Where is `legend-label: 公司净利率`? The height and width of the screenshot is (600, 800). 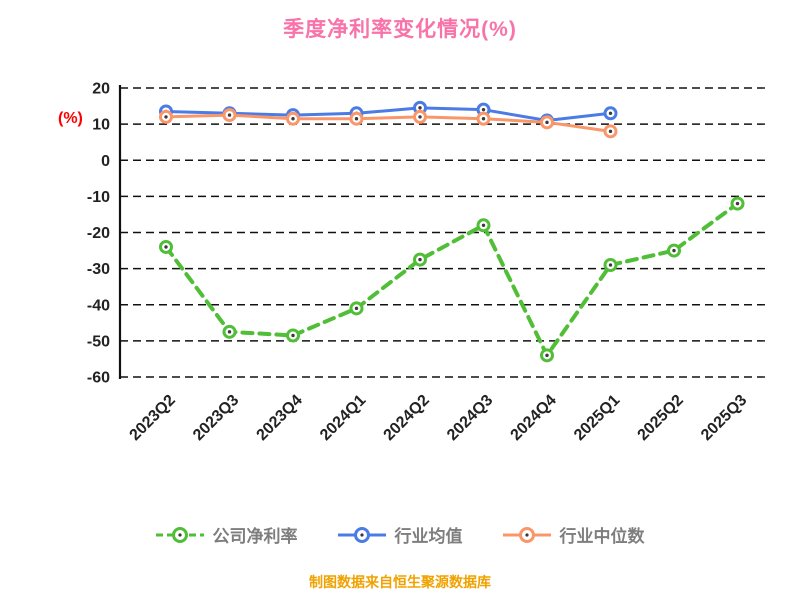
legend-label: 公司净利率 is located at coordinates (255, 536).